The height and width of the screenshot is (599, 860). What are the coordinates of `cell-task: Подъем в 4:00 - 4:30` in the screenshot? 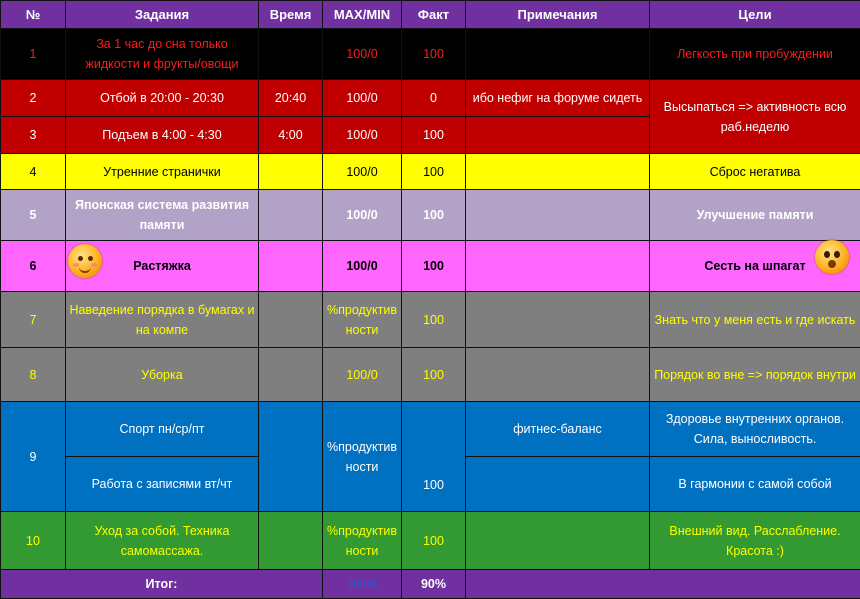 It's located at (162, 135).